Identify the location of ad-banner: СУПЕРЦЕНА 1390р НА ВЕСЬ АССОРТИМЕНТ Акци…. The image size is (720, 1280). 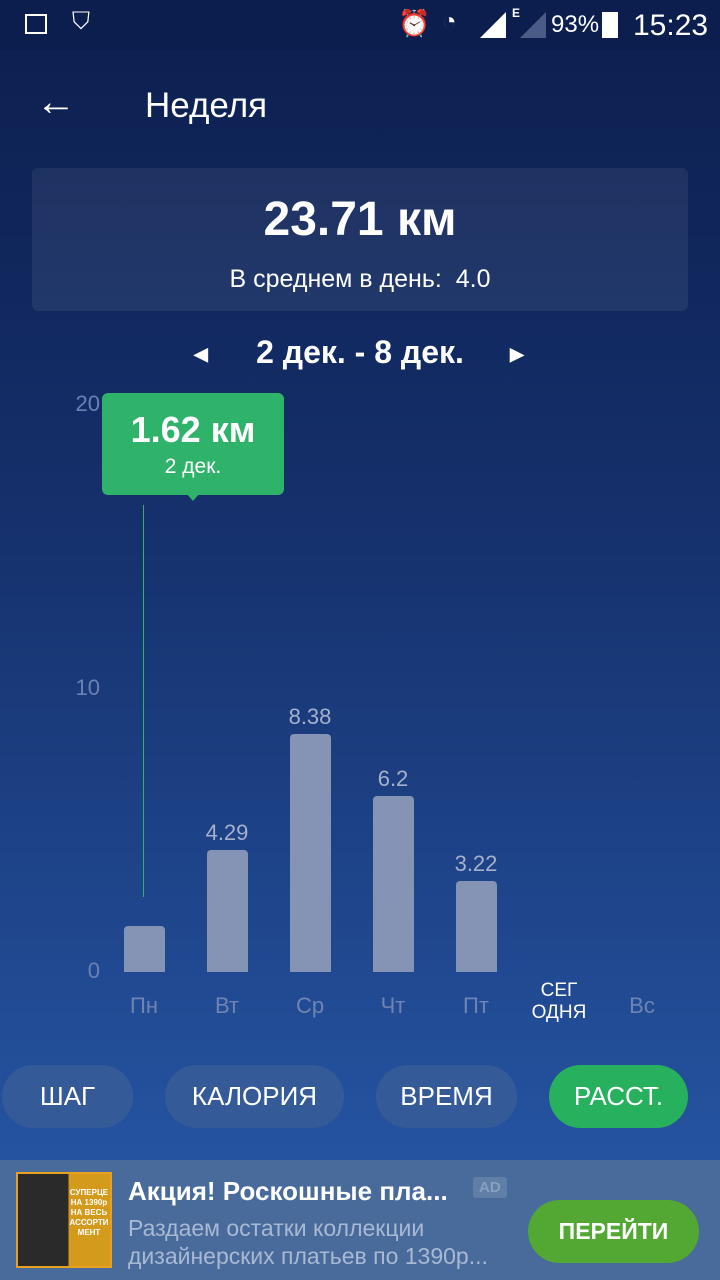
(360, 1220).